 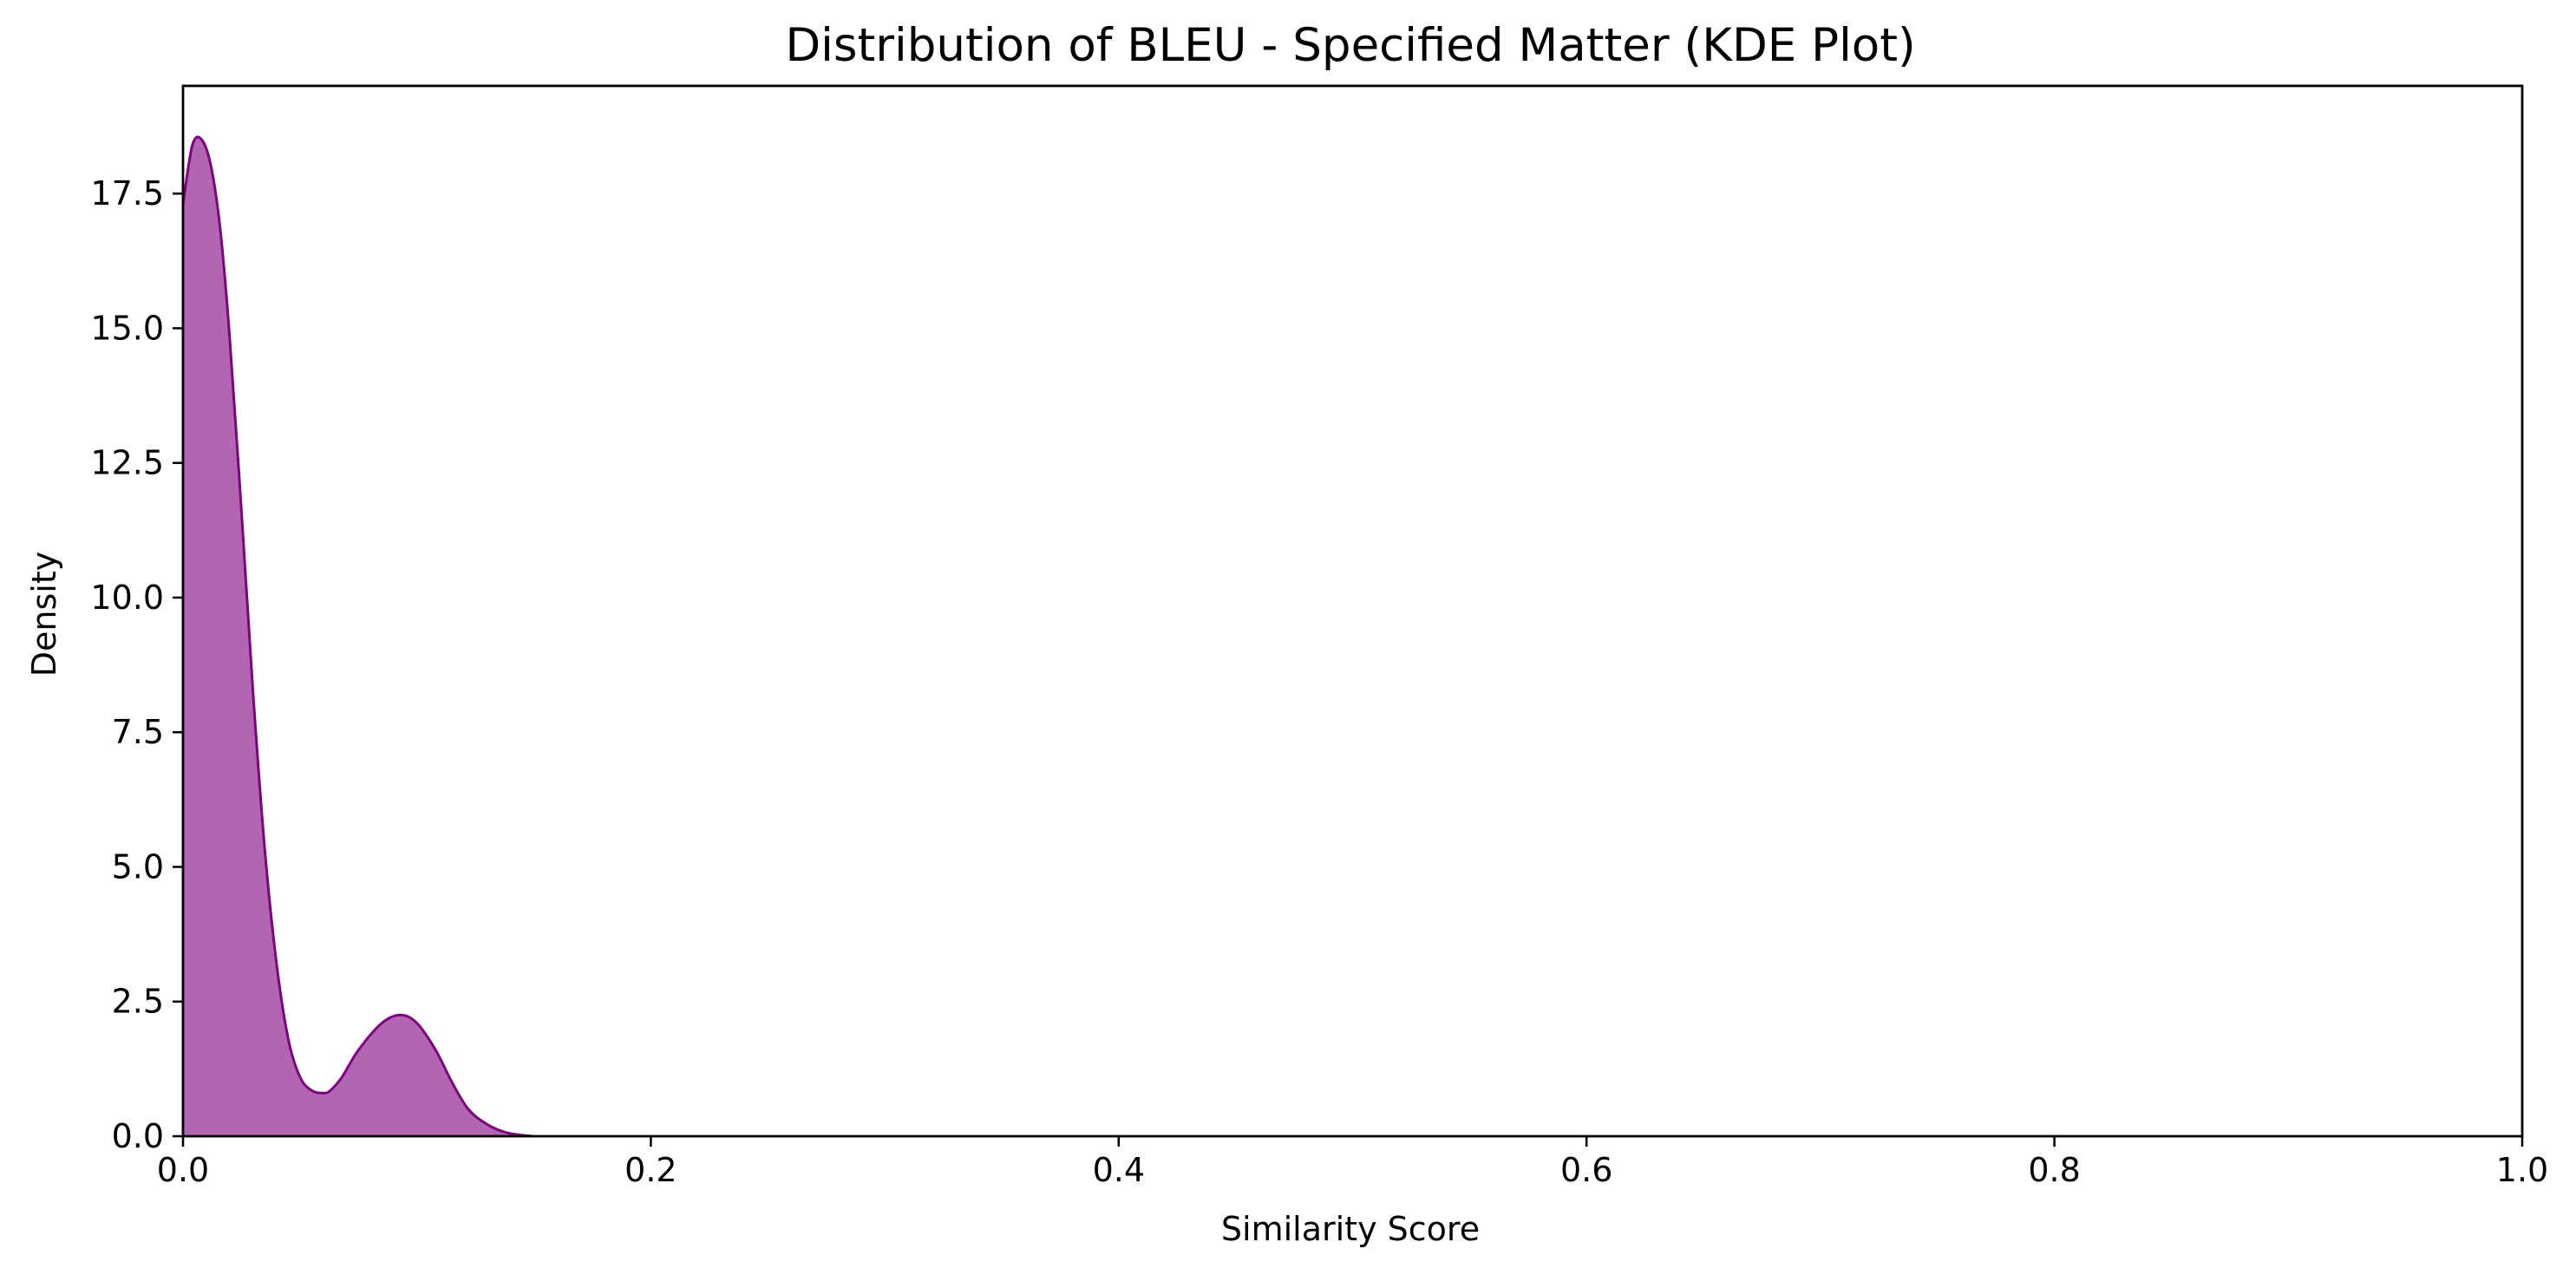 What do you see at coordinates (44, 614) in the screenshot?
I see `y-axis-label: Density` at bounding box center [44, 614].